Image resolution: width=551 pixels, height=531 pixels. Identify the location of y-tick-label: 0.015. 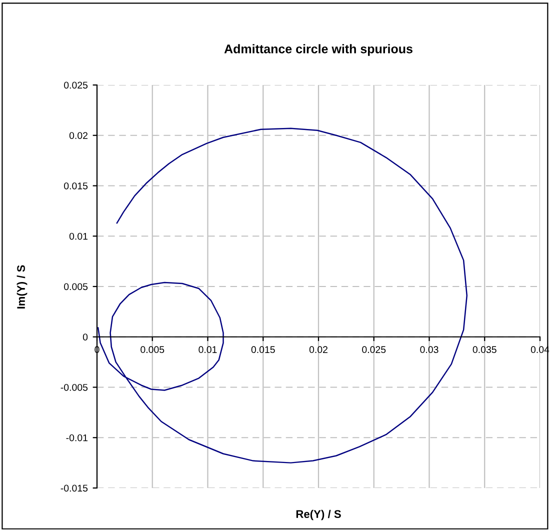
(76, 186).